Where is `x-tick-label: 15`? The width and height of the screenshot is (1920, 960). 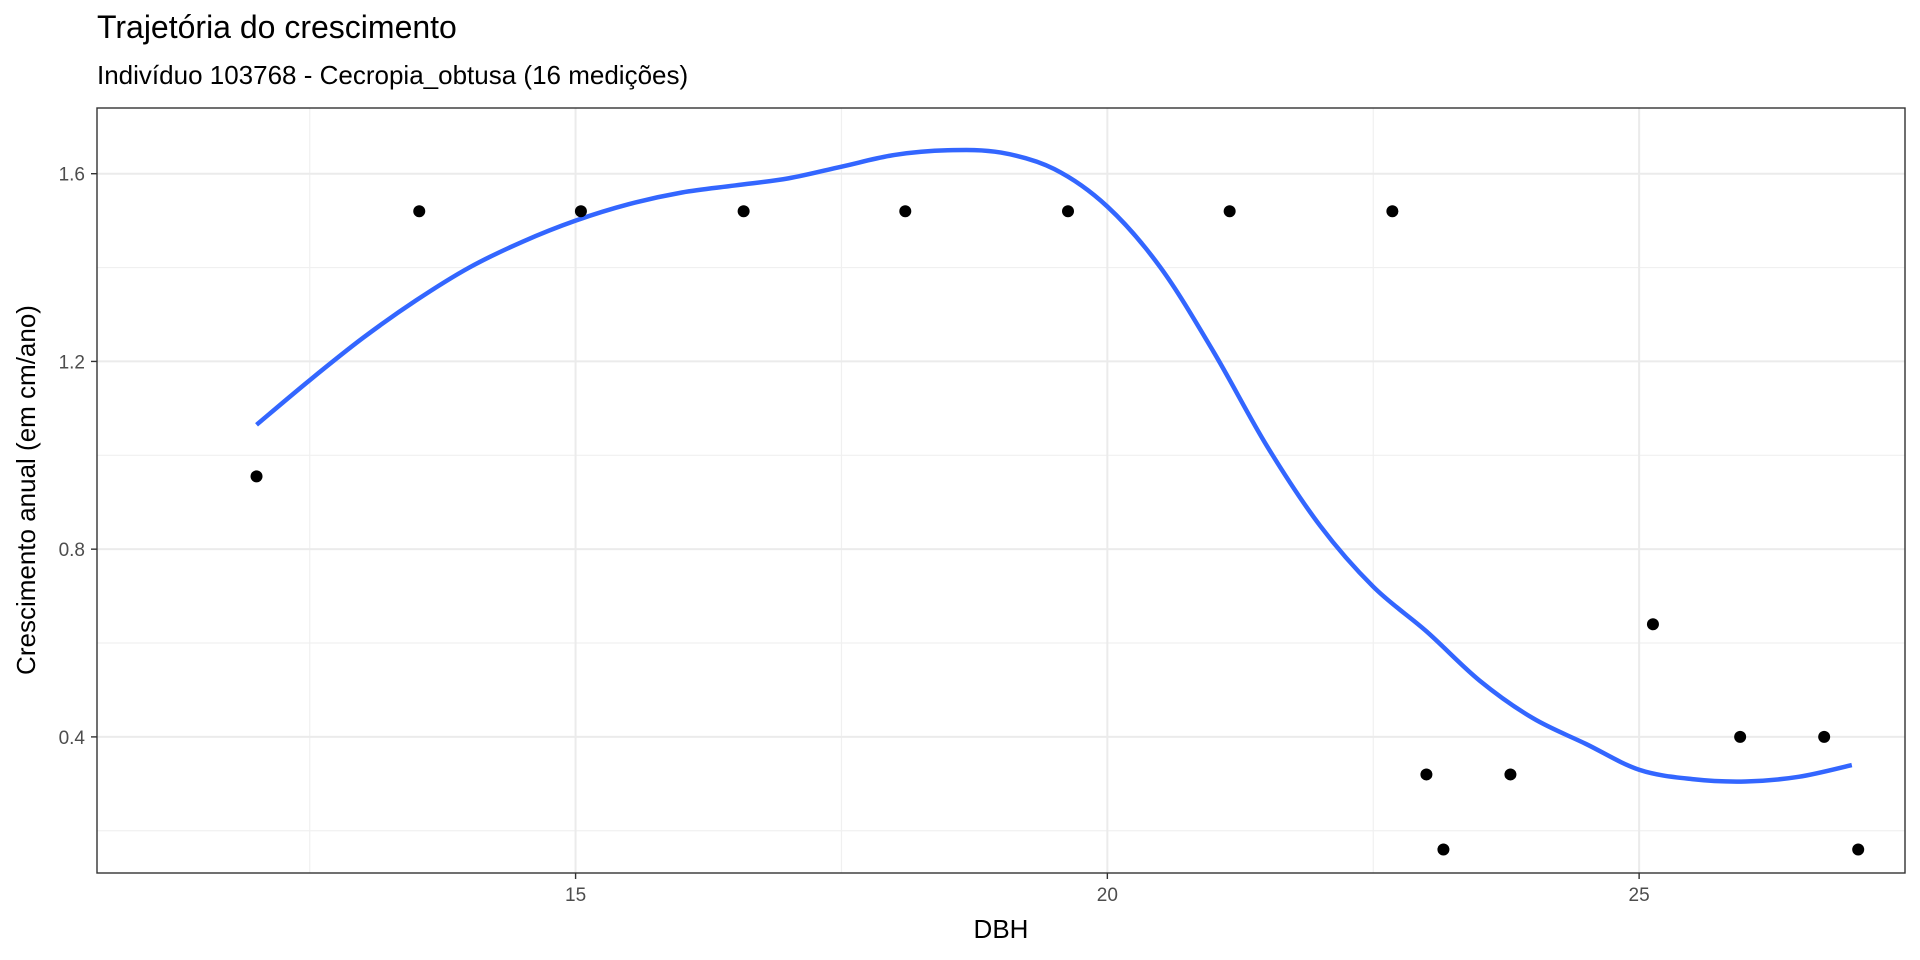 x-tick-label: 15 is located at coordinates (575, 895).